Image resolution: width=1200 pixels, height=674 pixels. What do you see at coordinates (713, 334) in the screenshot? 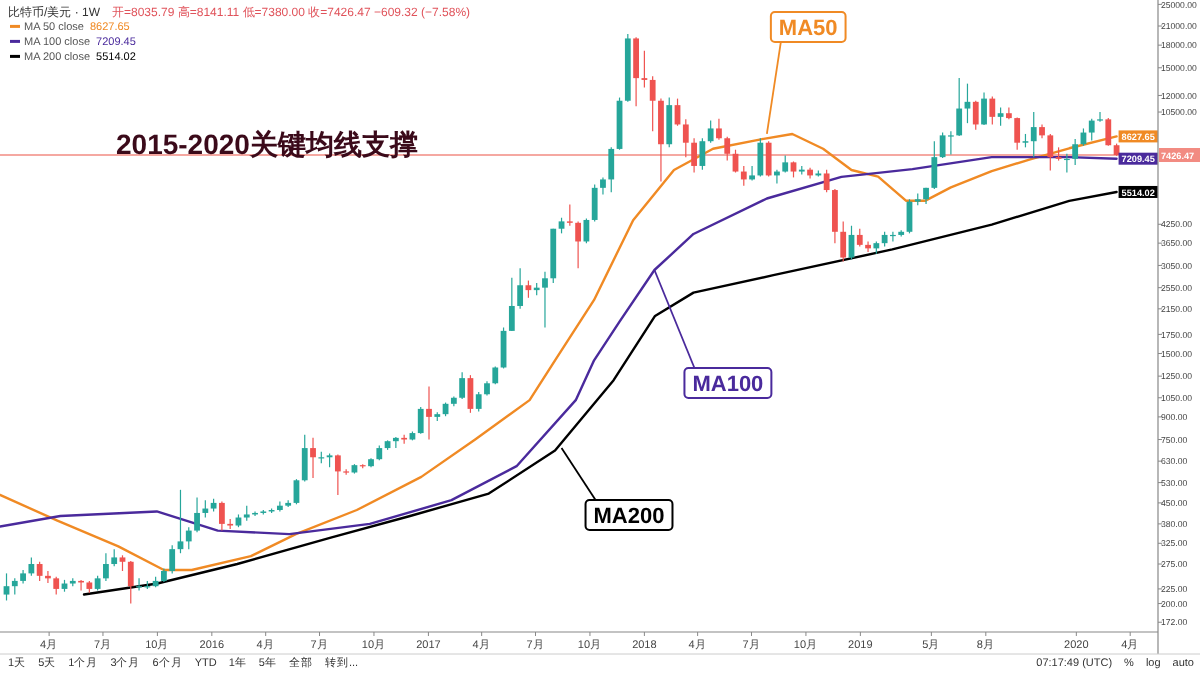
I see `callout: MA100` at bounding box center [713, 334].